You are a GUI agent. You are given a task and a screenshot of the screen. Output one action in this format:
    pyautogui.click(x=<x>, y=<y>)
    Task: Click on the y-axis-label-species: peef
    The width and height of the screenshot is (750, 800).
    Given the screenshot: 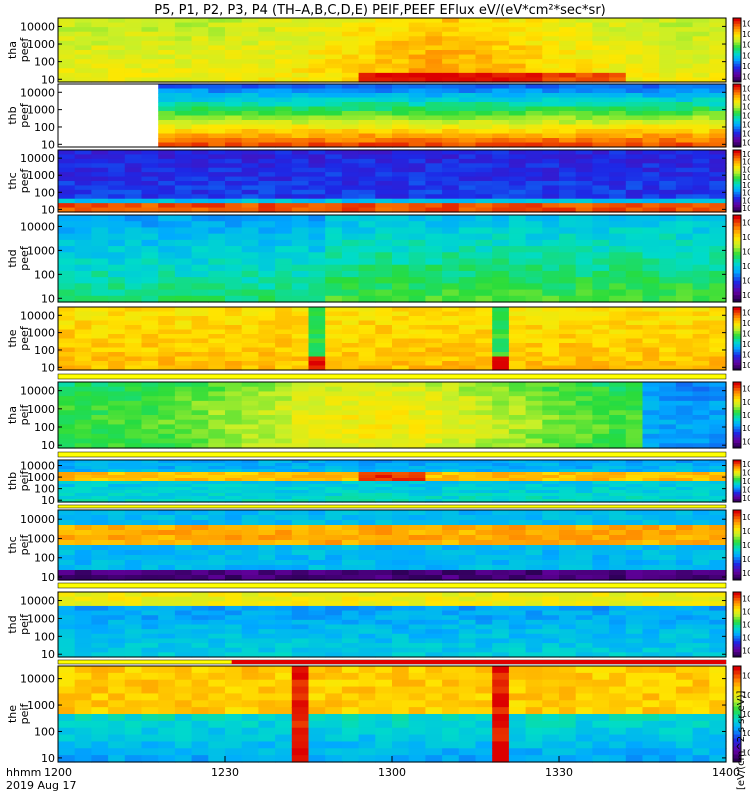 What is the action you would take?
    pyautogui.click(x=24, y=338)
    